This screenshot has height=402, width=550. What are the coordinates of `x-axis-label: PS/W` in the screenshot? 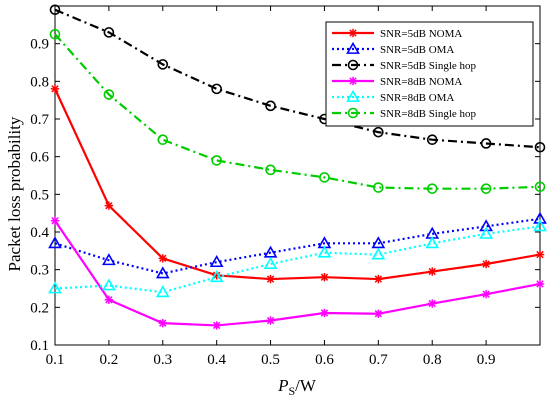 It's located at (297, 387).